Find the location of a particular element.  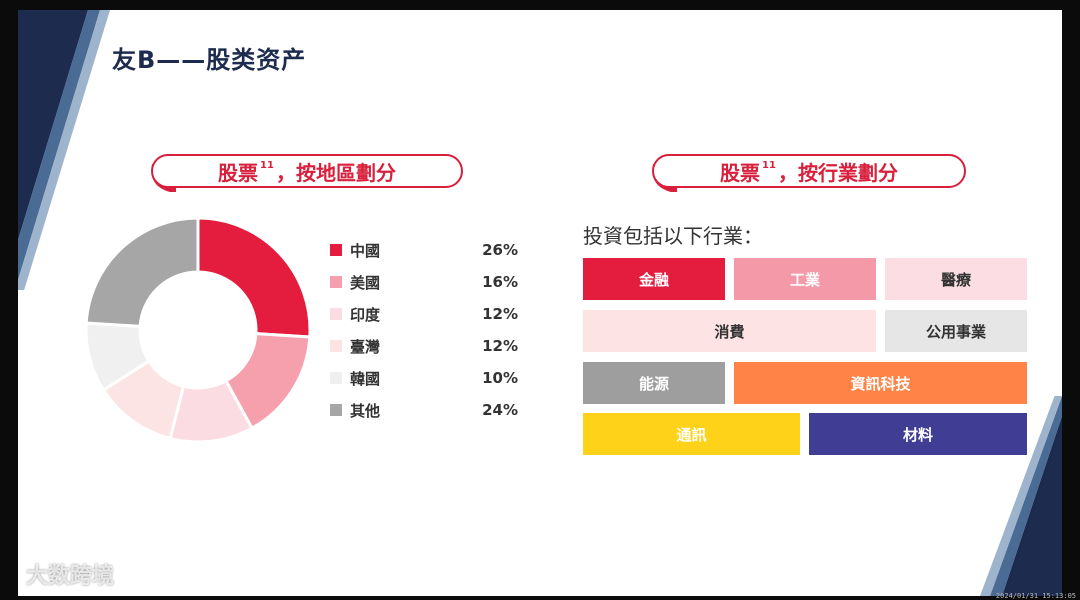

slide-decoration-right is located at coordinates (1021, 496).